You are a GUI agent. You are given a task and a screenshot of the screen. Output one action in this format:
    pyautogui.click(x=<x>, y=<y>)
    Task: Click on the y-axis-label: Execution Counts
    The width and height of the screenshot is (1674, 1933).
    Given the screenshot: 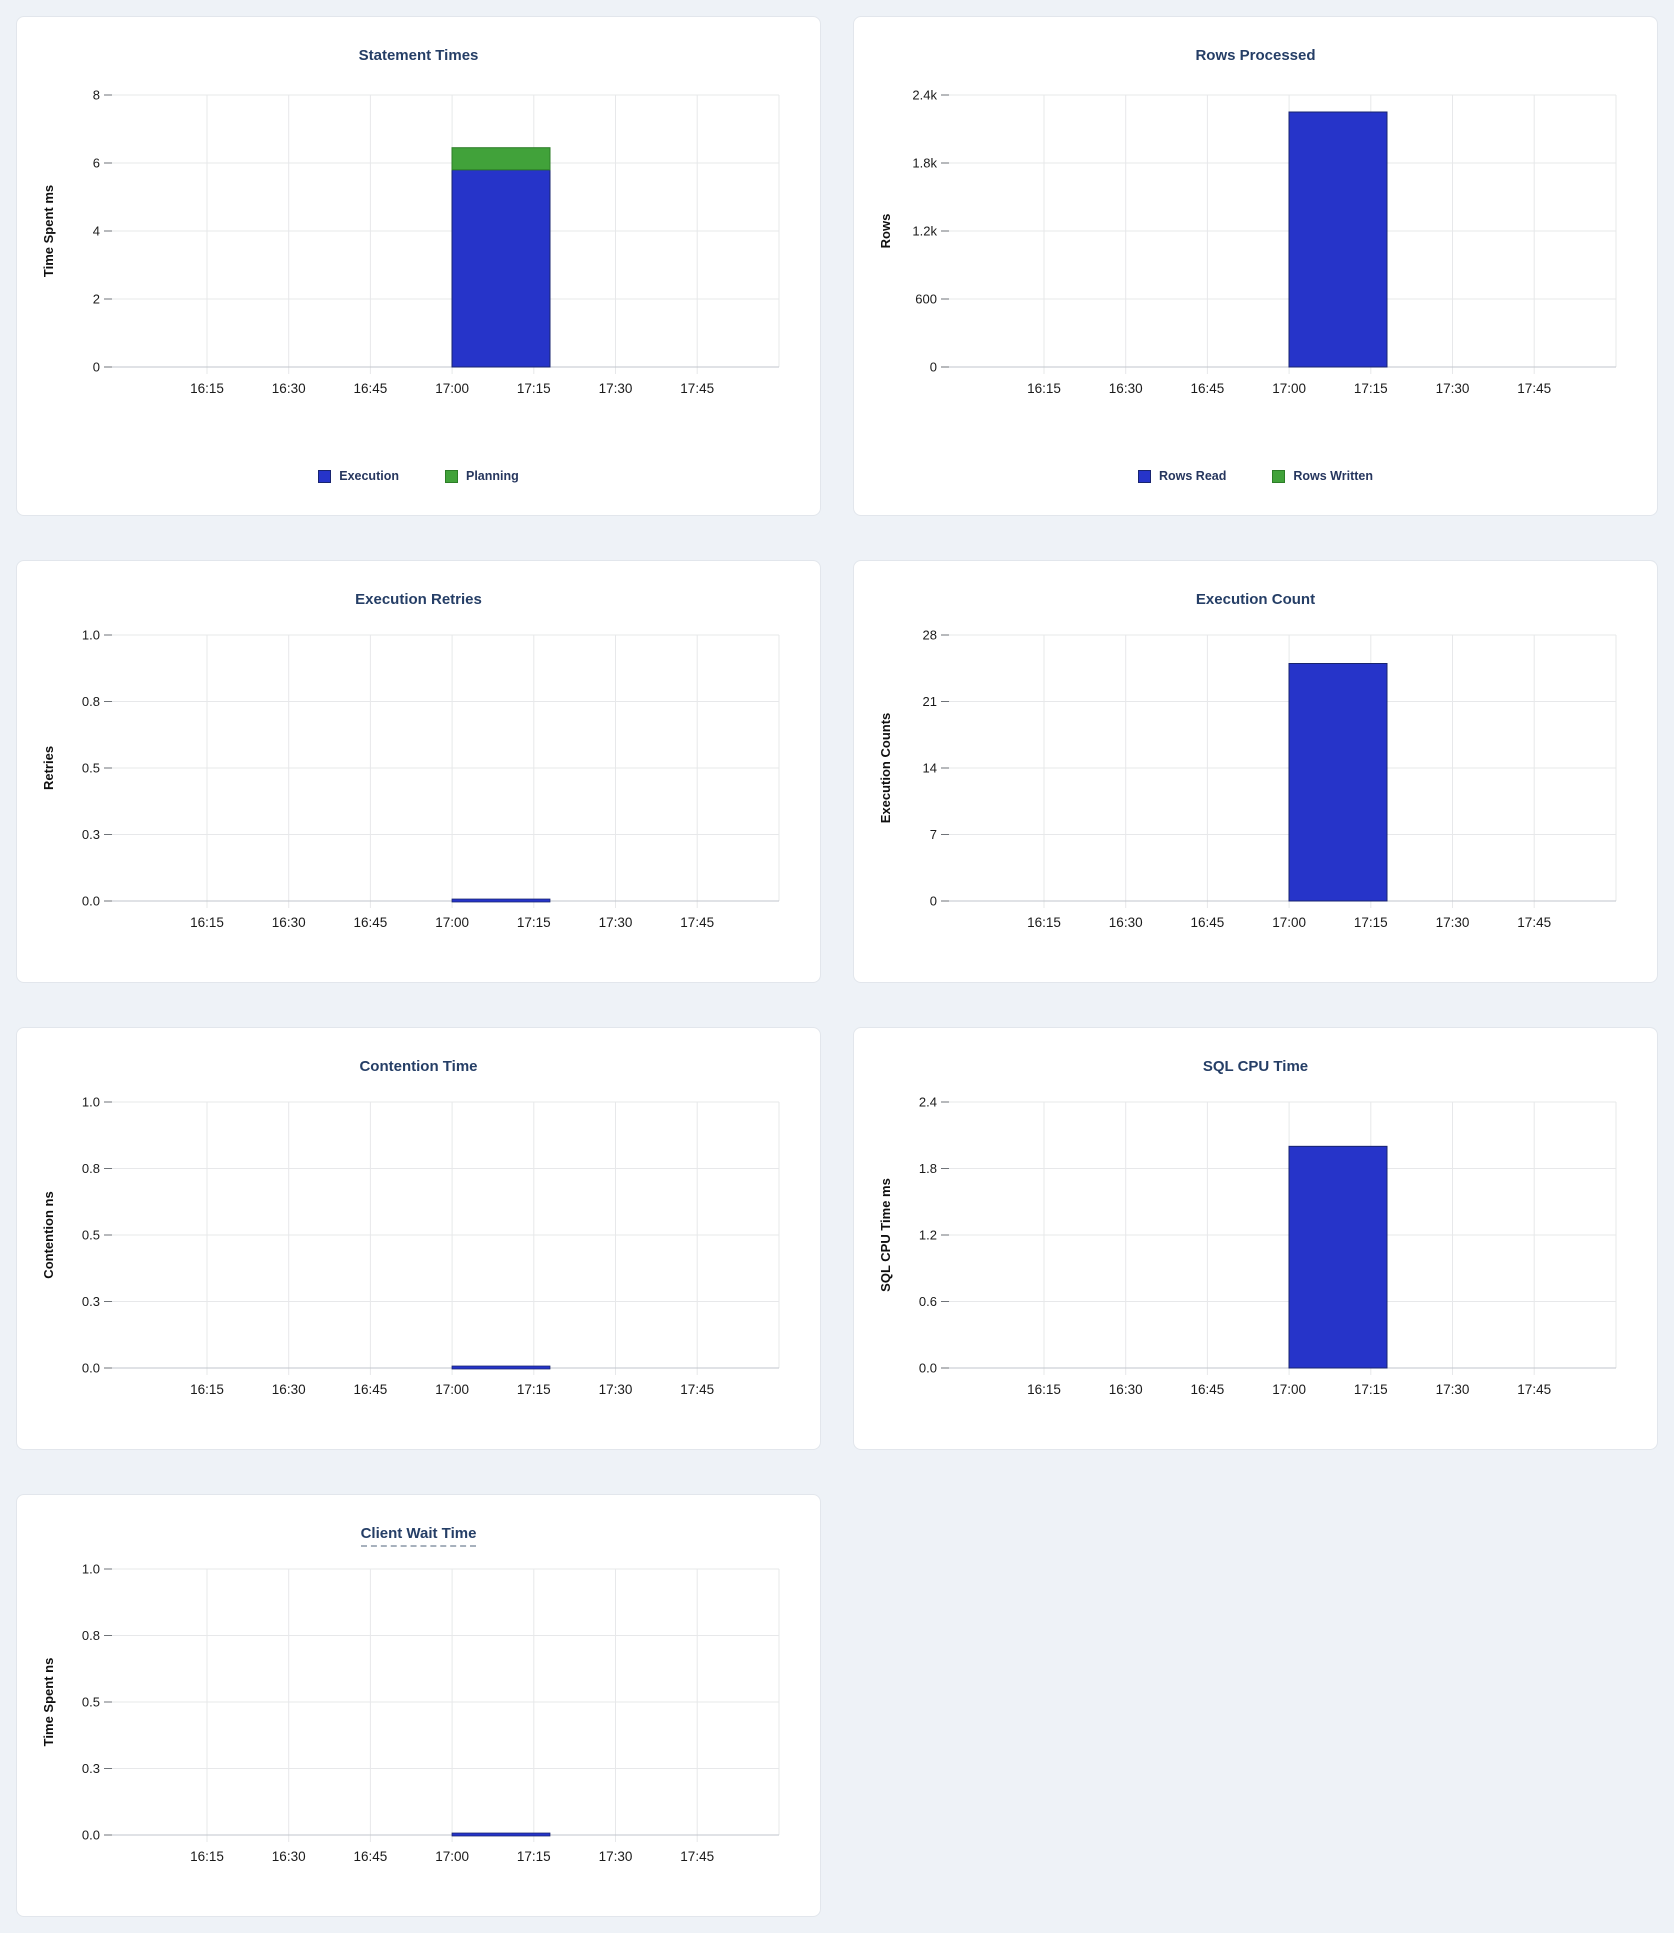 What is the action you would take?
    pyautogui.click(x=885, y=768)
    